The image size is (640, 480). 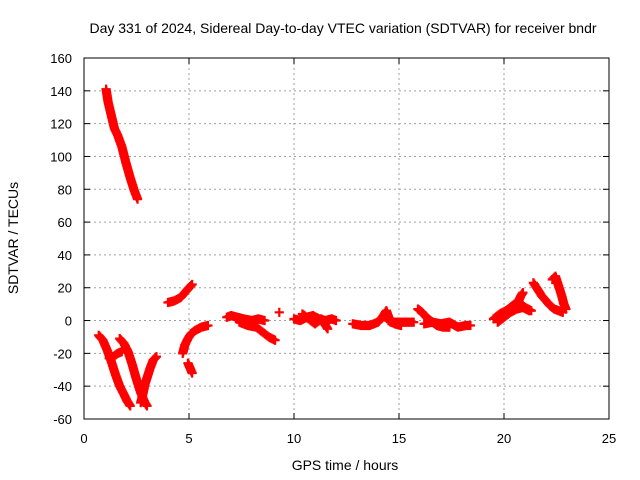 What do you see at coordinates (61, 91) in the screenshot?
I see `y-tick-label: 140` at bounding box center [61, 91].